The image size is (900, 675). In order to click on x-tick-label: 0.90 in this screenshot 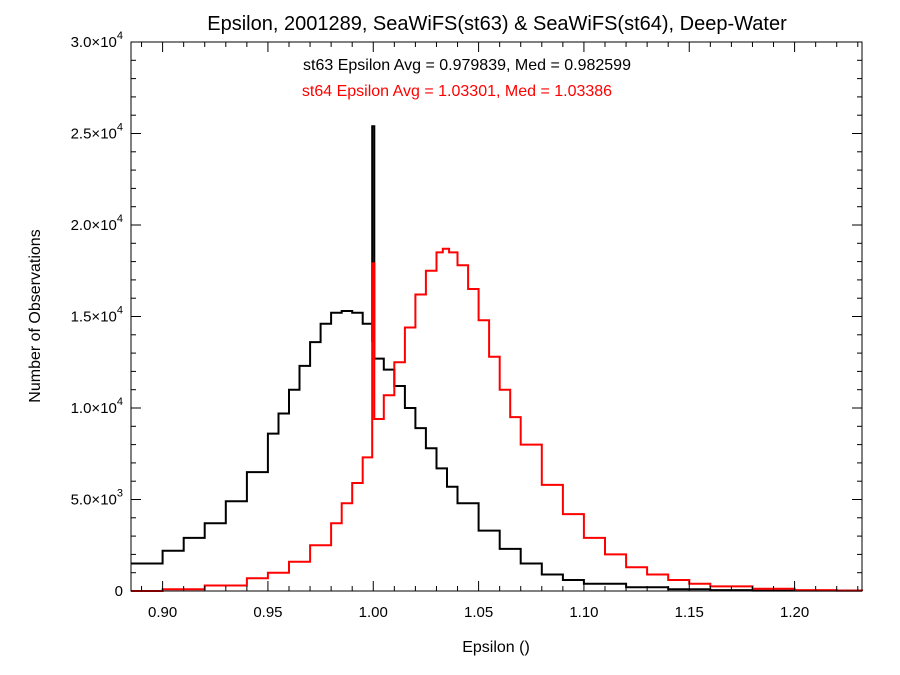, I will do `click(162, 612)`.